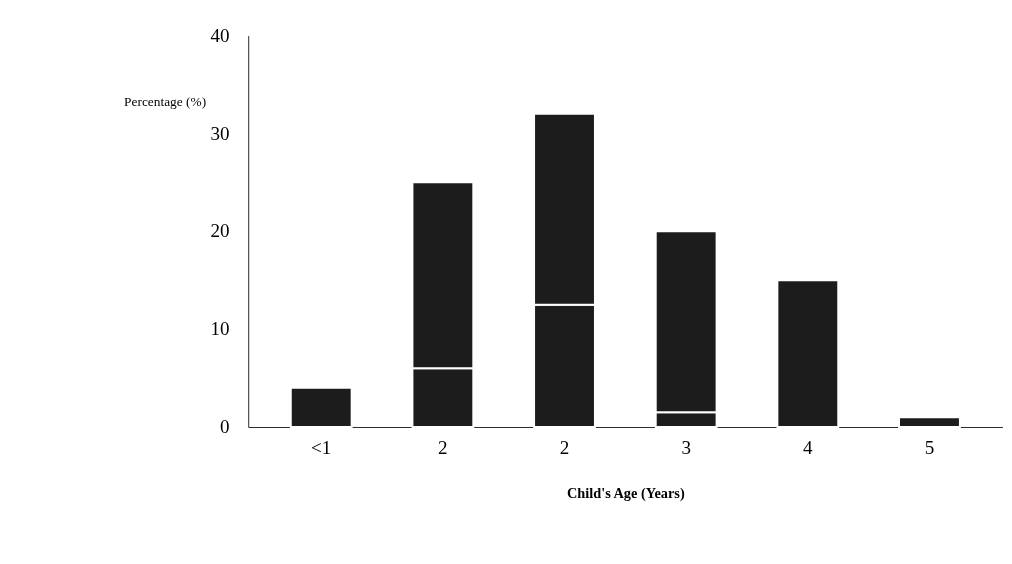  I want to click on x-tick-label: 5, so click(929, 448).